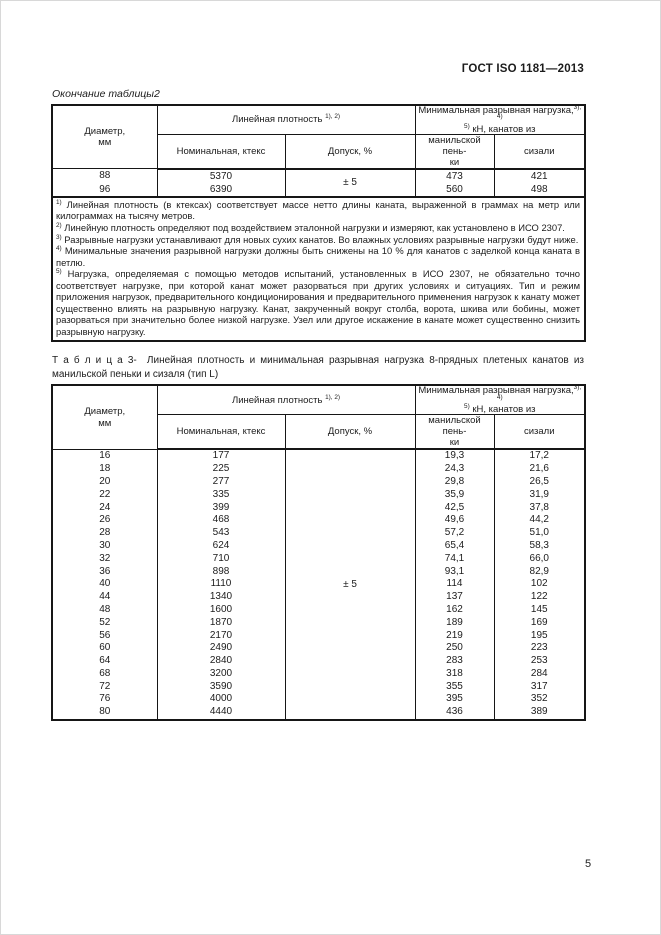  I want to click on col-header-manila: манильской пень- ки, so click(454, 151).